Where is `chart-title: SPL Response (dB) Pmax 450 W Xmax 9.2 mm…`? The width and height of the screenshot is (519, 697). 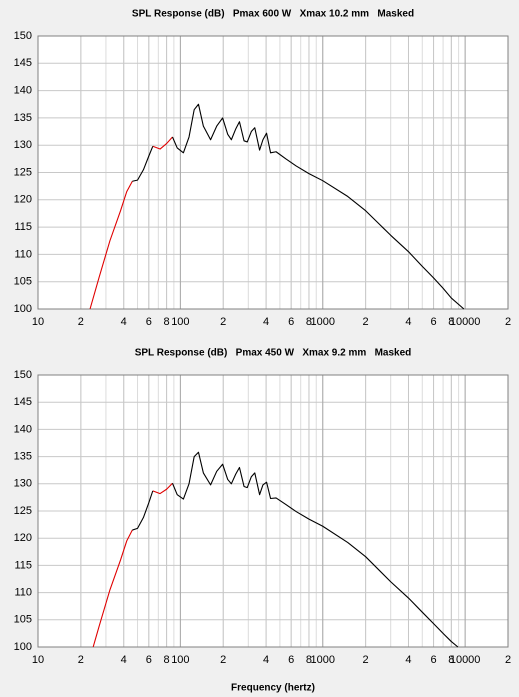 chart-title: SPL Response (dB) Pmax 450 W Xmax 9.2 mm… is located at coordinates (273, 353).